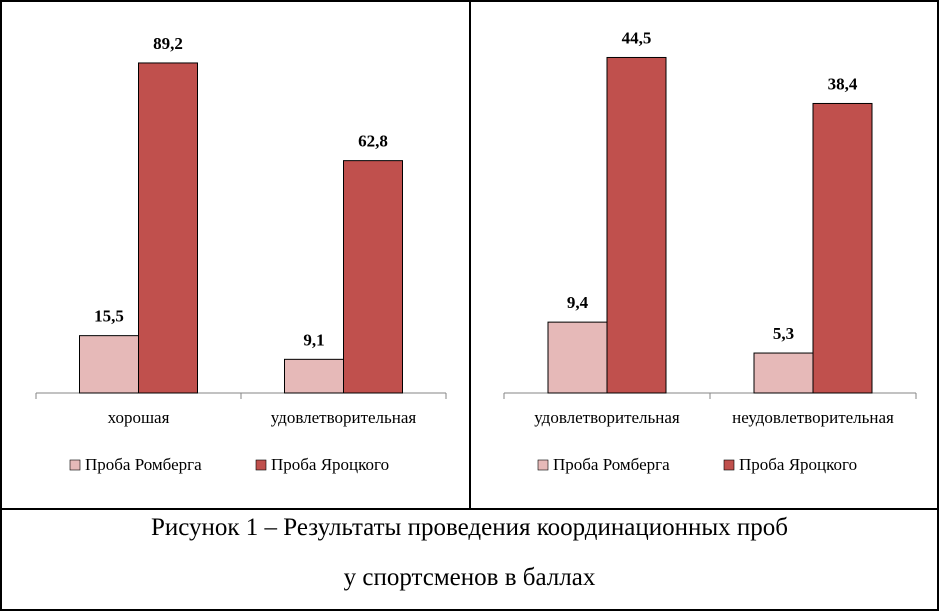 This screenshot has width=939, height=611. What do you see at coordinates (843, 83) in the screenshot?
I see `data-label: 38,4` at bounding box center [843, 83].